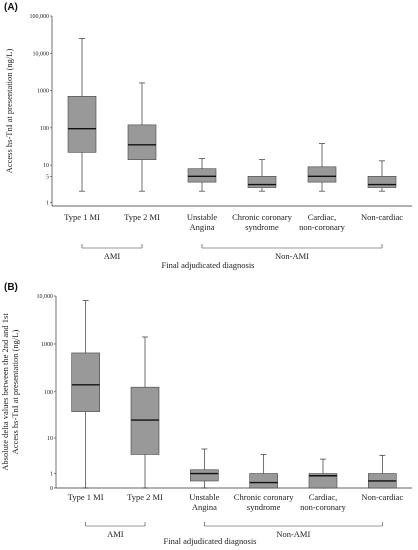 This screenshot has width=418, height=550. Describe the element at coordinates (11, 287) in the screenshot. I see `panel-label: (B)` at that location.